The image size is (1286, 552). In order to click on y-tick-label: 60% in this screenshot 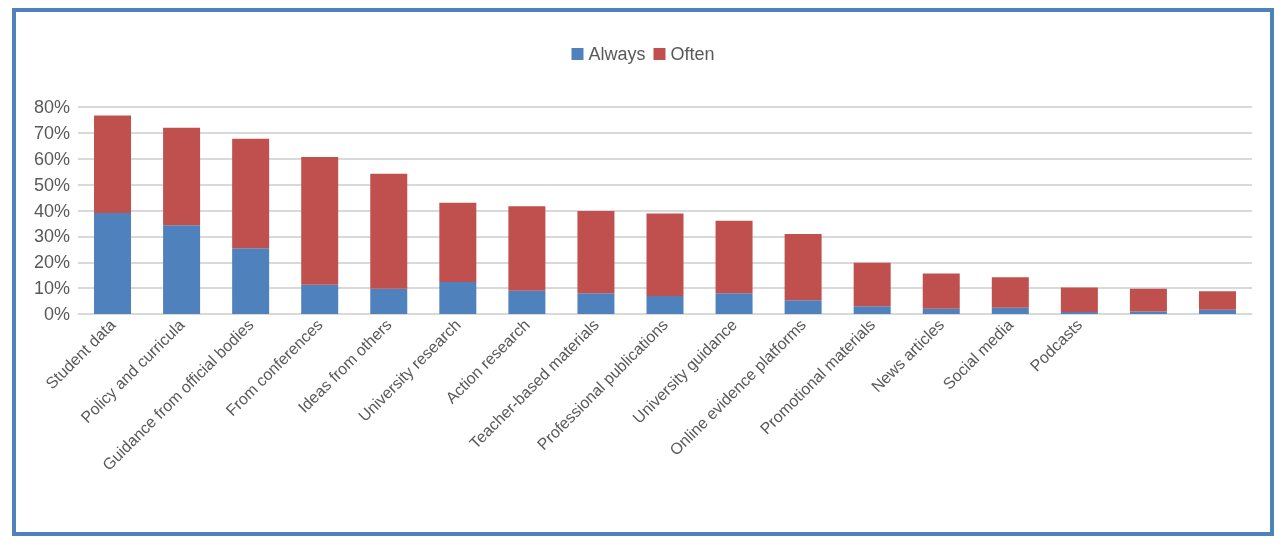, I will do `click(51, 158)`.